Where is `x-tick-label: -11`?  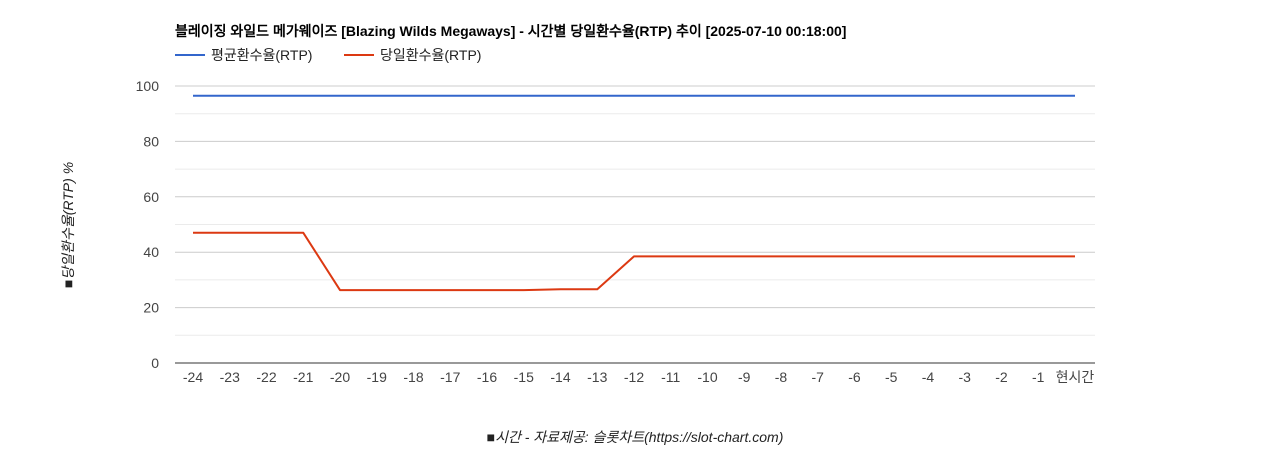 x-tick-label: -11 is located at coordinates (670, 377).